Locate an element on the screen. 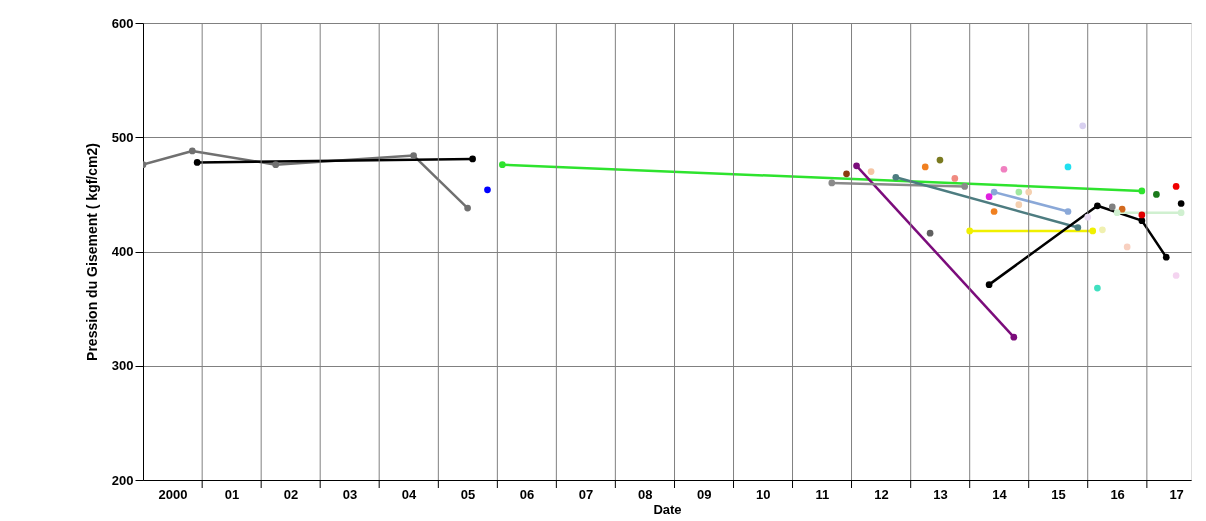  x-tick-label: 14 is located at coordinates (1000, 494).